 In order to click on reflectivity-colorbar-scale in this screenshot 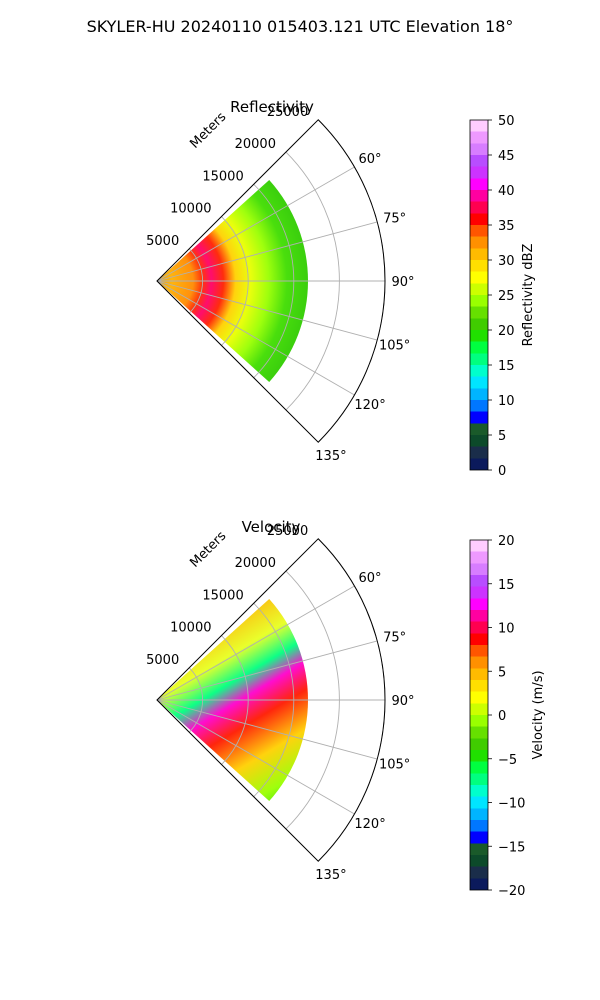, I will do `click(479, 295)`.